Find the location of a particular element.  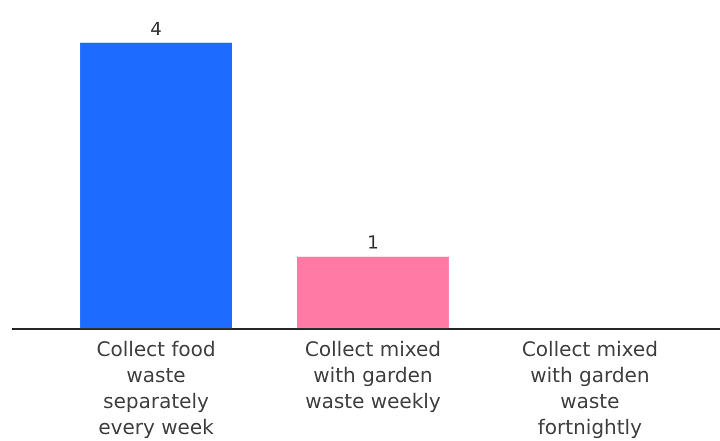

x-tick-label: Collect food waste separately every week is located at coordinates (156, 388).